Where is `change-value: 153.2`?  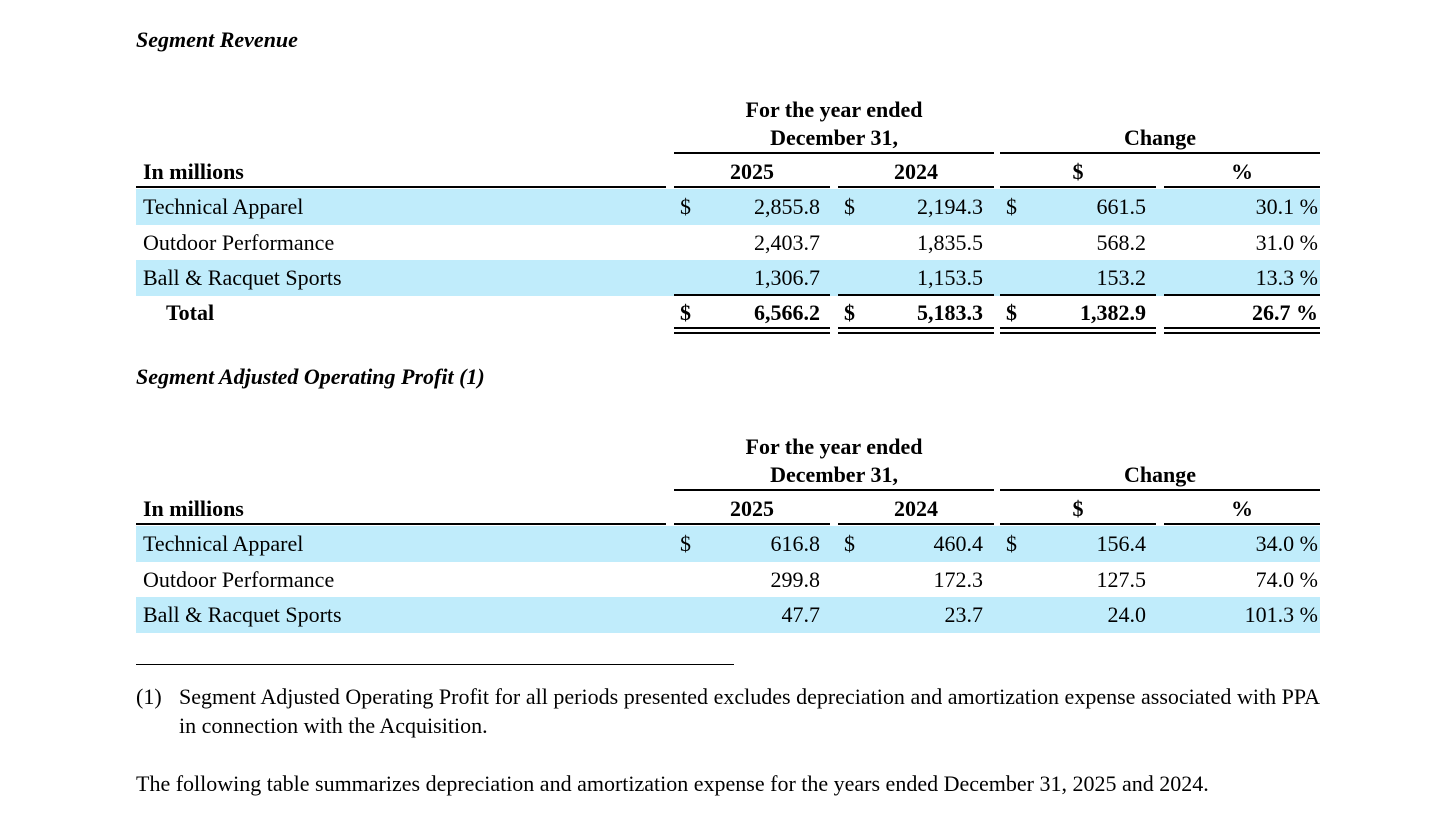
change-value: 153.2 is located at coordinates (1121, 277).